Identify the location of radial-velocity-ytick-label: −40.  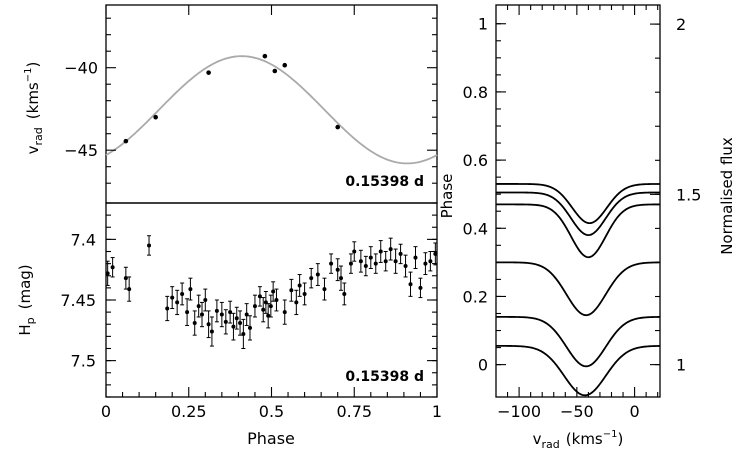
(81, 68).